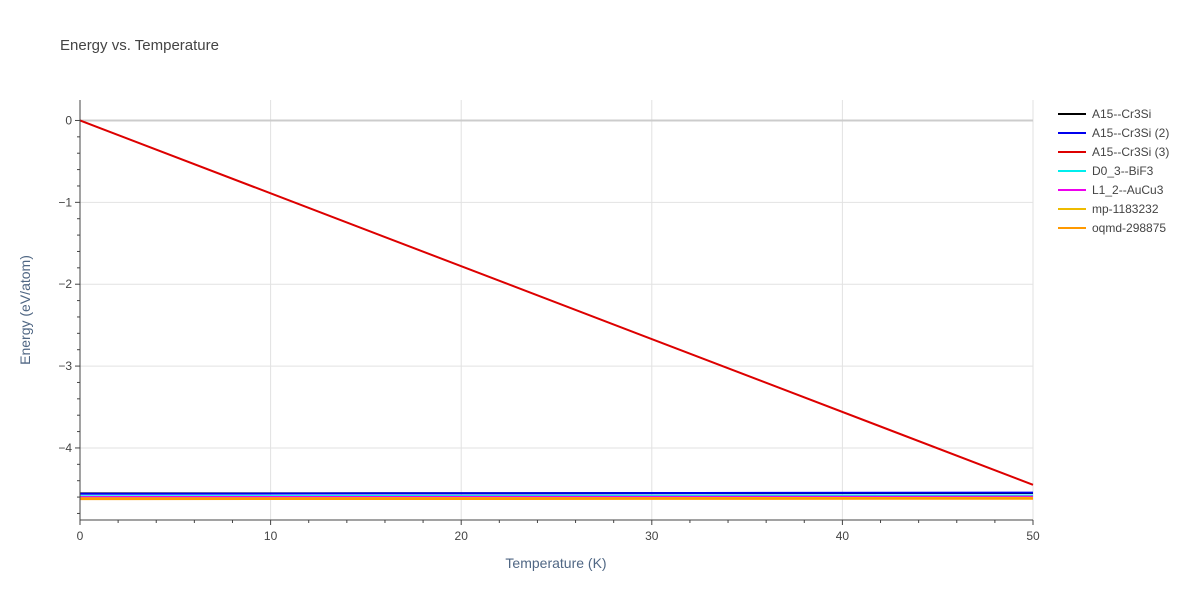 The image size is (1200, 600). What do you see at coordinates (1128, 190) in the screenshot?
I see `legend-label: L1_2--AuCu3` at bounding box center [1128, 190].